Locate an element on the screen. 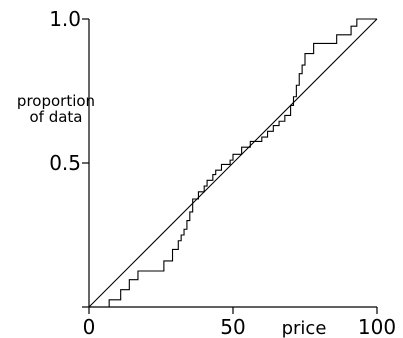 This screenshot has height=338, width=403. x-axis-label: price is located at coordinates (304, 328).